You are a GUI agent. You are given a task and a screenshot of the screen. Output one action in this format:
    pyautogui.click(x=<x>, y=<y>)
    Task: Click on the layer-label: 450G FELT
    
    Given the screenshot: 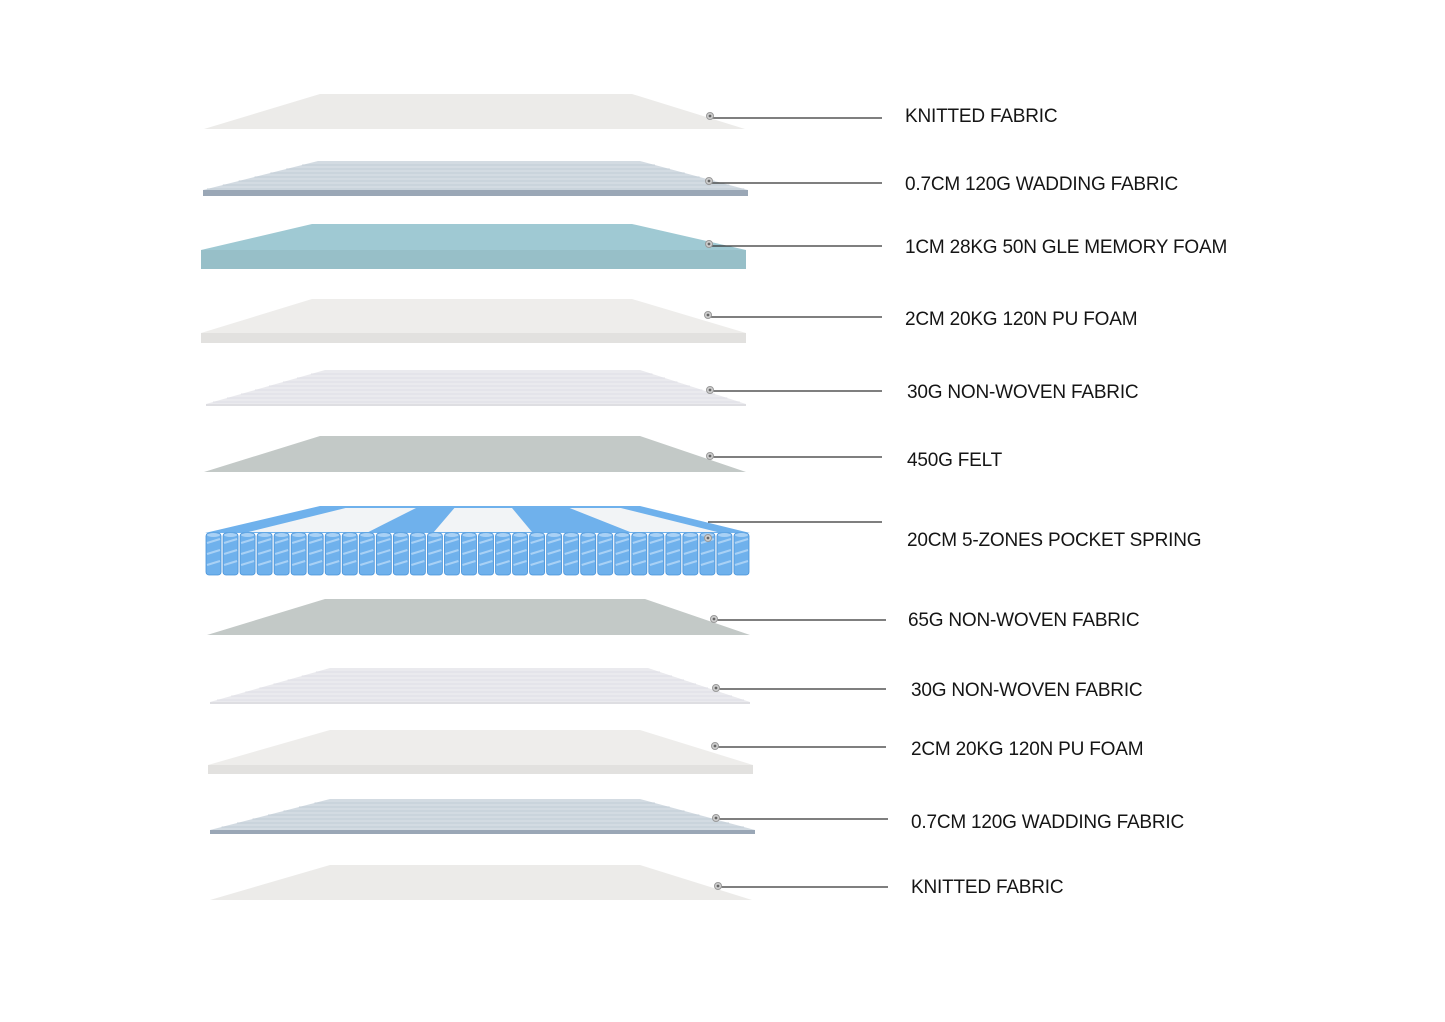 What is the action you would take?
    pyautogui.click(x=955, y=460)
    